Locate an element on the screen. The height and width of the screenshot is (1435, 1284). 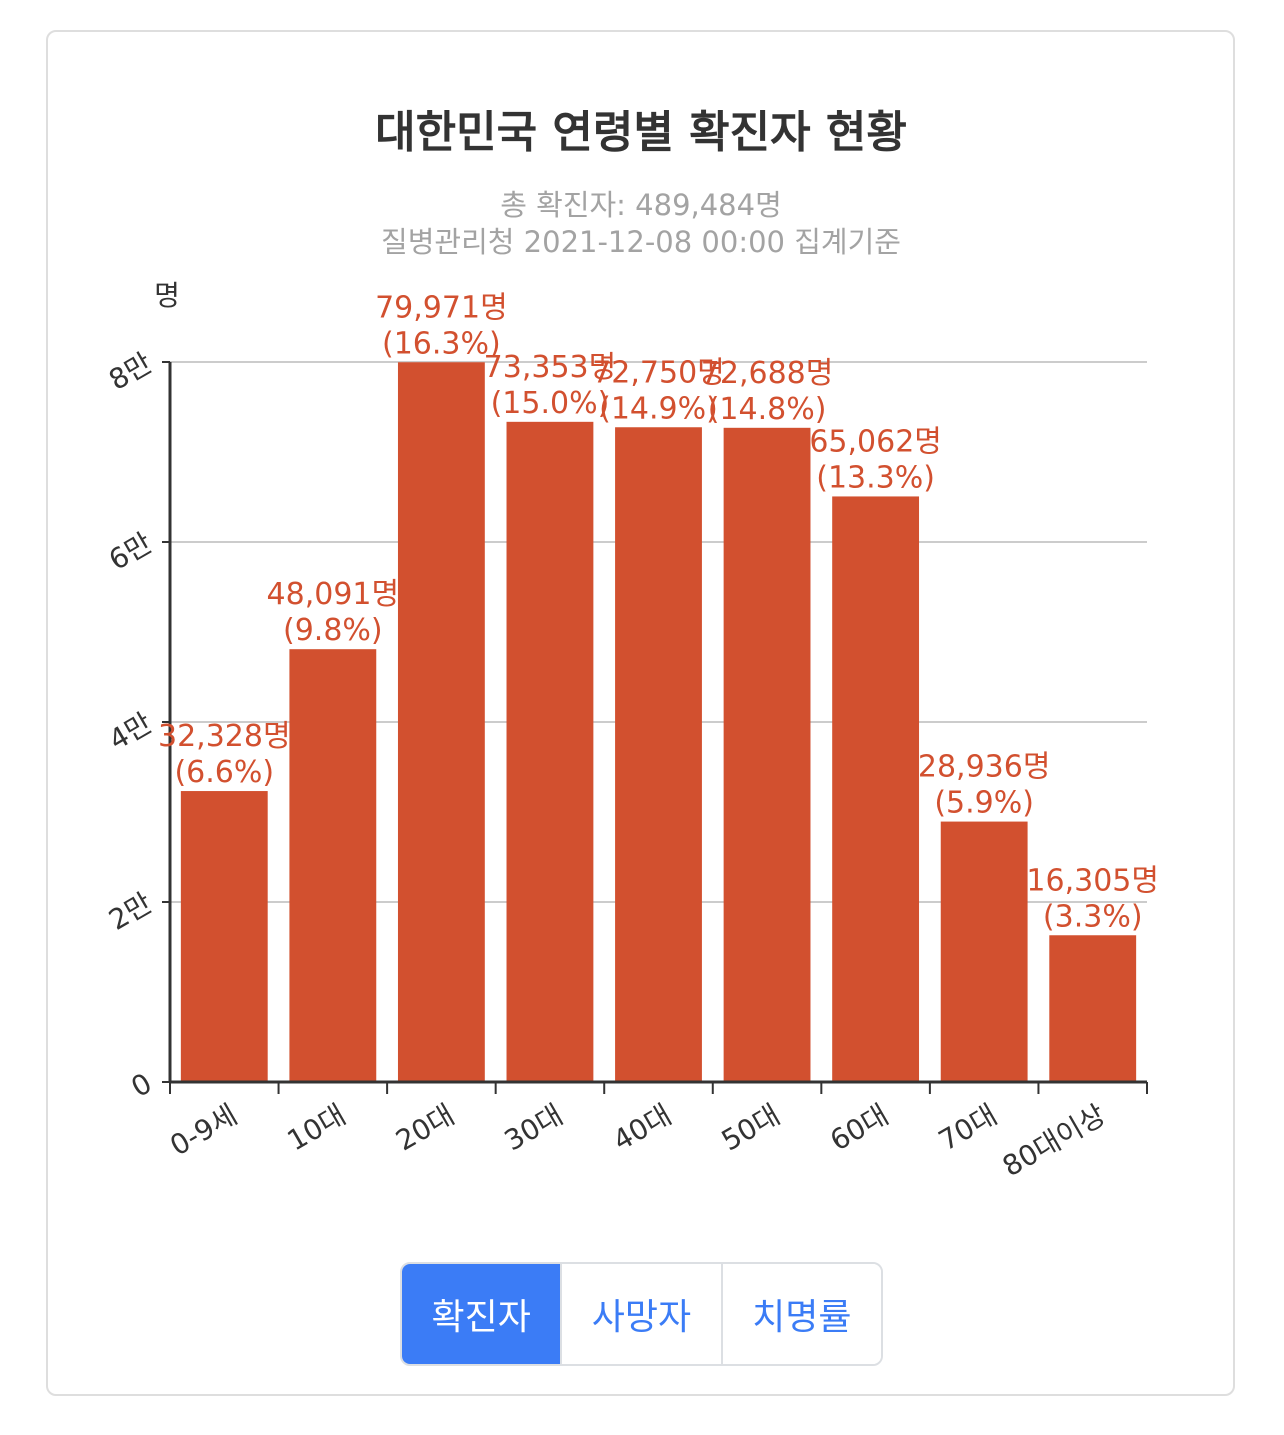
y-tick-label: 4만 is located at coordinates (130, 731).